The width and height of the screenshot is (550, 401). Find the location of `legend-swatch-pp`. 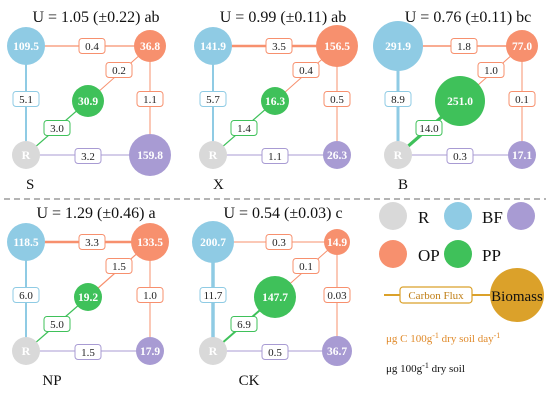

legend-swatch-pp is located at coordinates (458, 254).